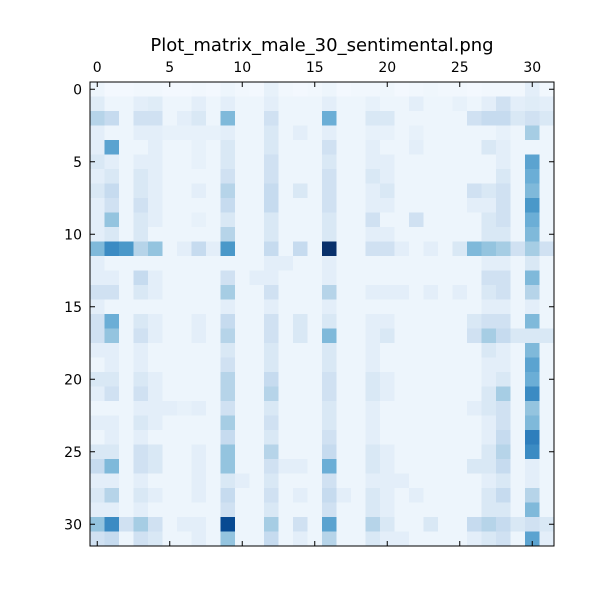 This screenshot has height=600, width=600. Describe the element at coordinates (73, 380) in the screenshot. I see `y-tick-label: 20` at that location.